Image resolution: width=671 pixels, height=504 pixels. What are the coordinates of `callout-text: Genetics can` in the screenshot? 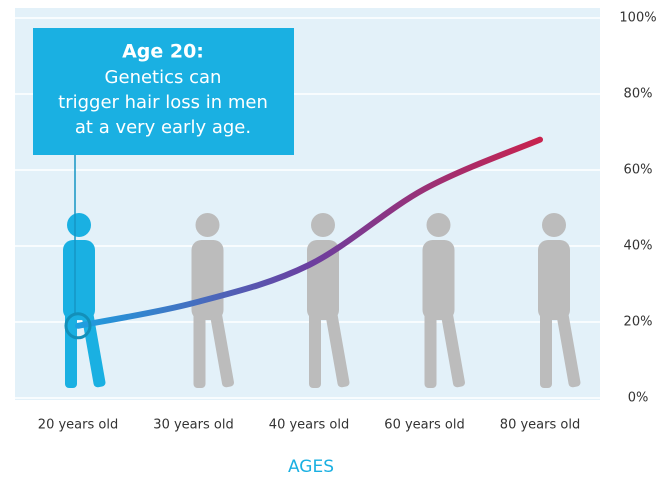 It's located at (163, 77).